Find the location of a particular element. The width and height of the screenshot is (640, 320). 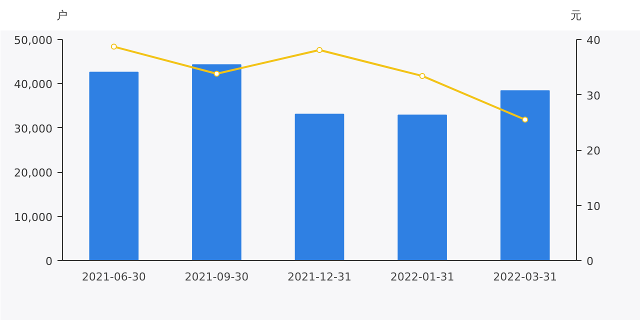

y2-tick-label: 20 is located at coordinates (593, 151).